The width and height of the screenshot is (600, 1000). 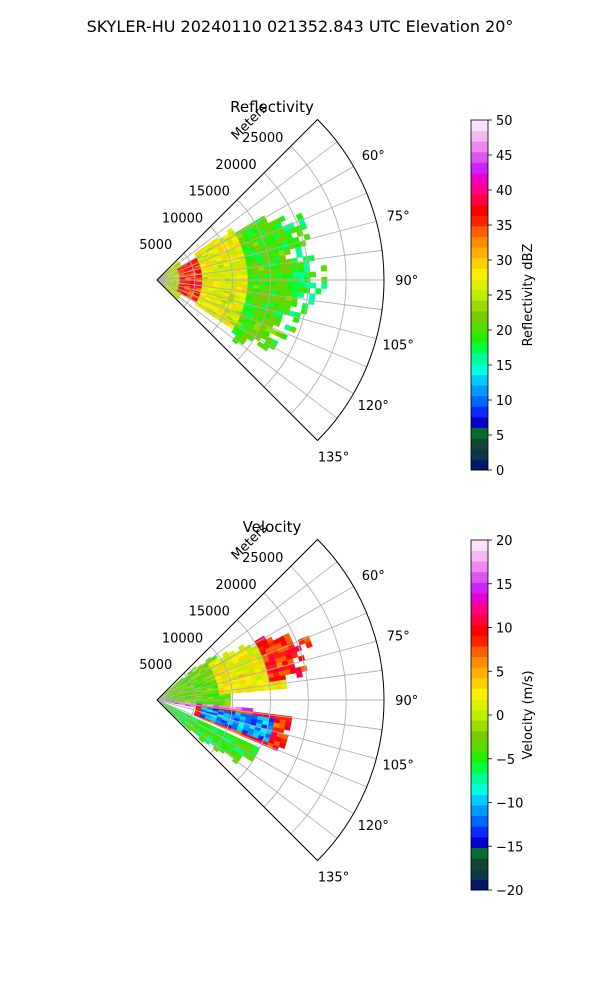 I want to click on panel-title: Velocity, so click(x=272, y=527).